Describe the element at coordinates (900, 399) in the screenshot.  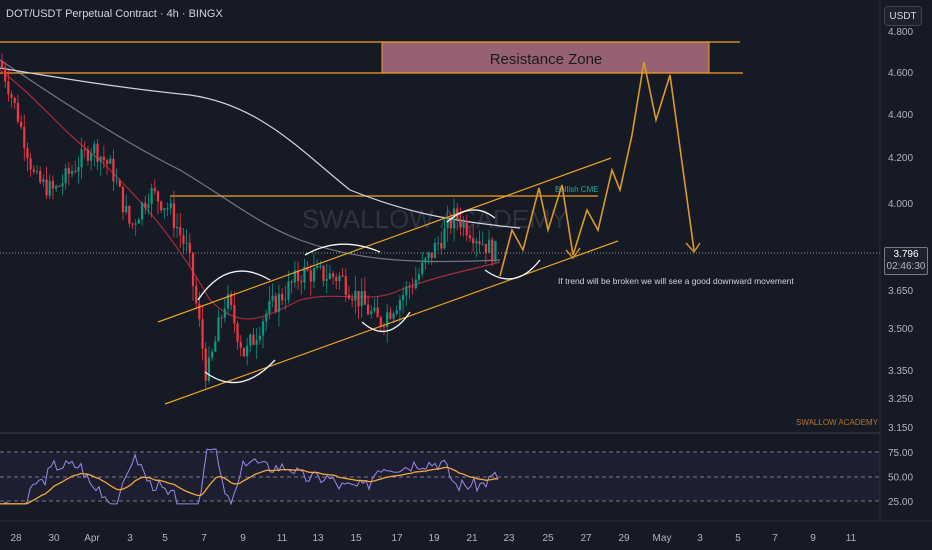
I see `price-tick-label: 3.250` at that location.